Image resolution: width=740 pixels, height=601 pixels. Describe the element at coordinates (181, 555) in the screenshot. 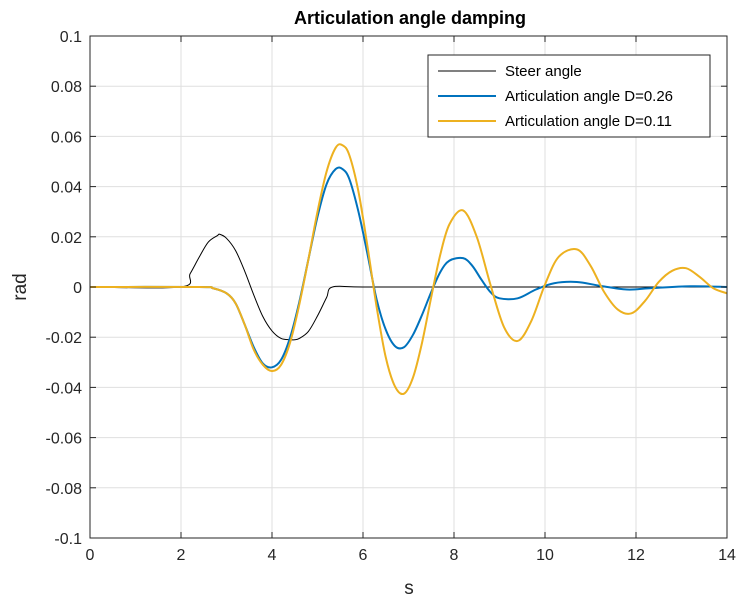

I see `x-tick-label: 2` at that location.